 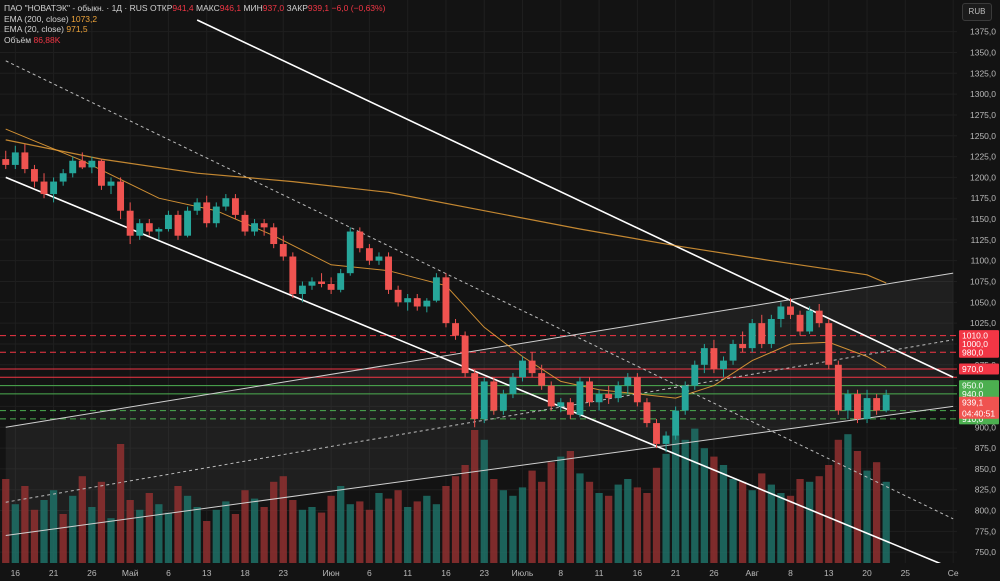 I want to click on level-tag: 940,0, so click(x=973, y=394).